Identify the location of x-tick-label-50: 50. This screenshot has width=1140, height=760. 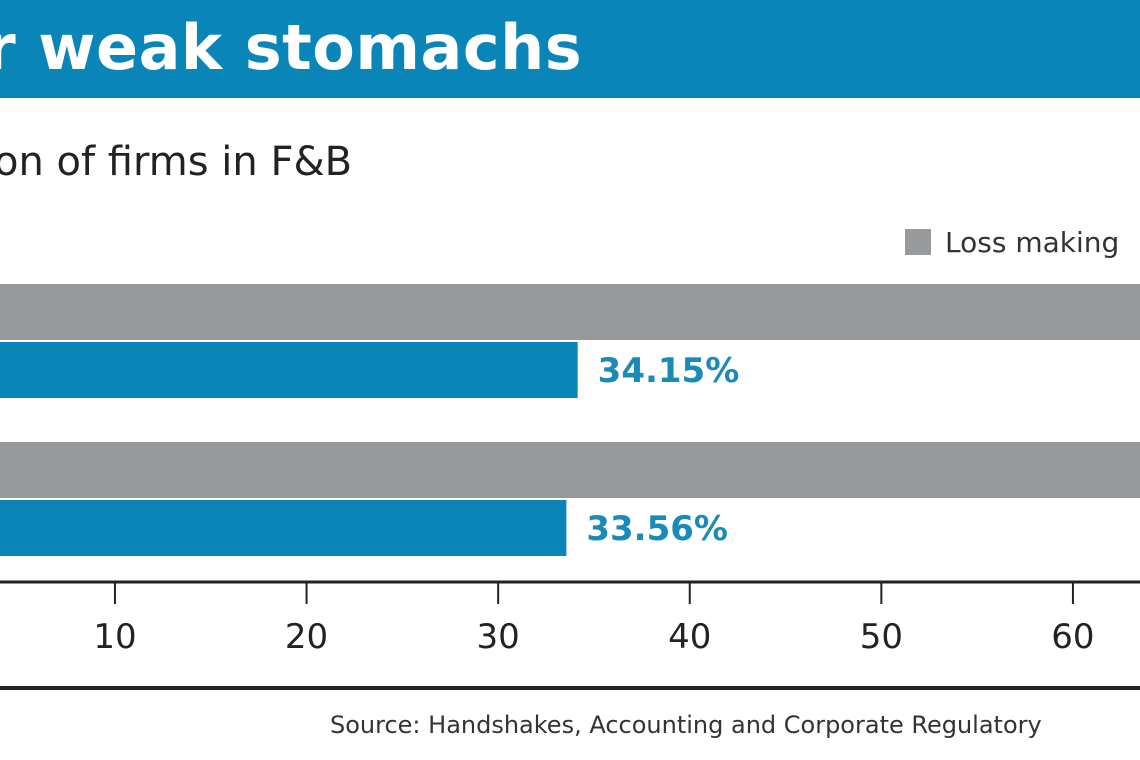
(881, 637).